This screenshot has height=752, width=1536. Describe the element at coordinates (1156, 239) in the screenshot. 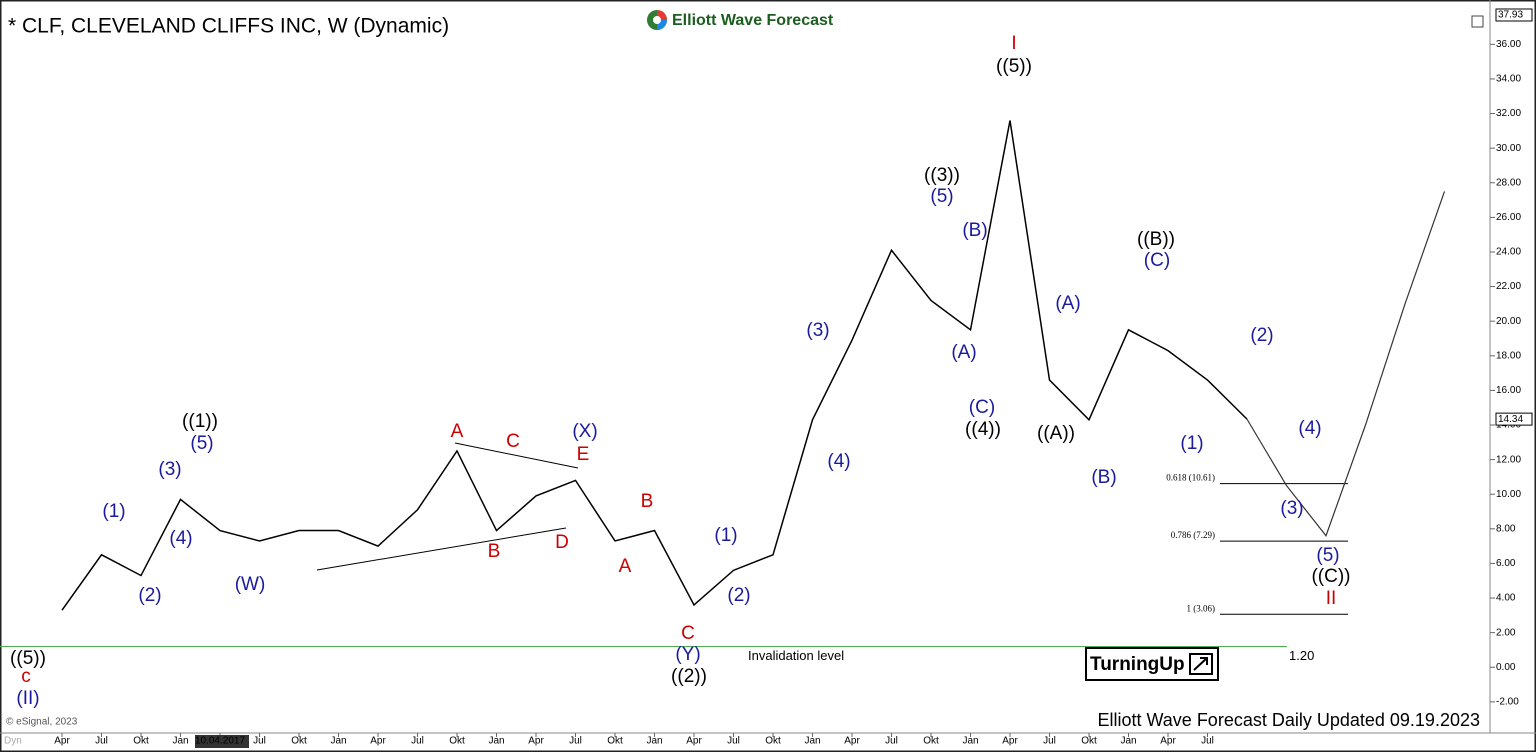

I see `wave-label: ((B))` at that location.